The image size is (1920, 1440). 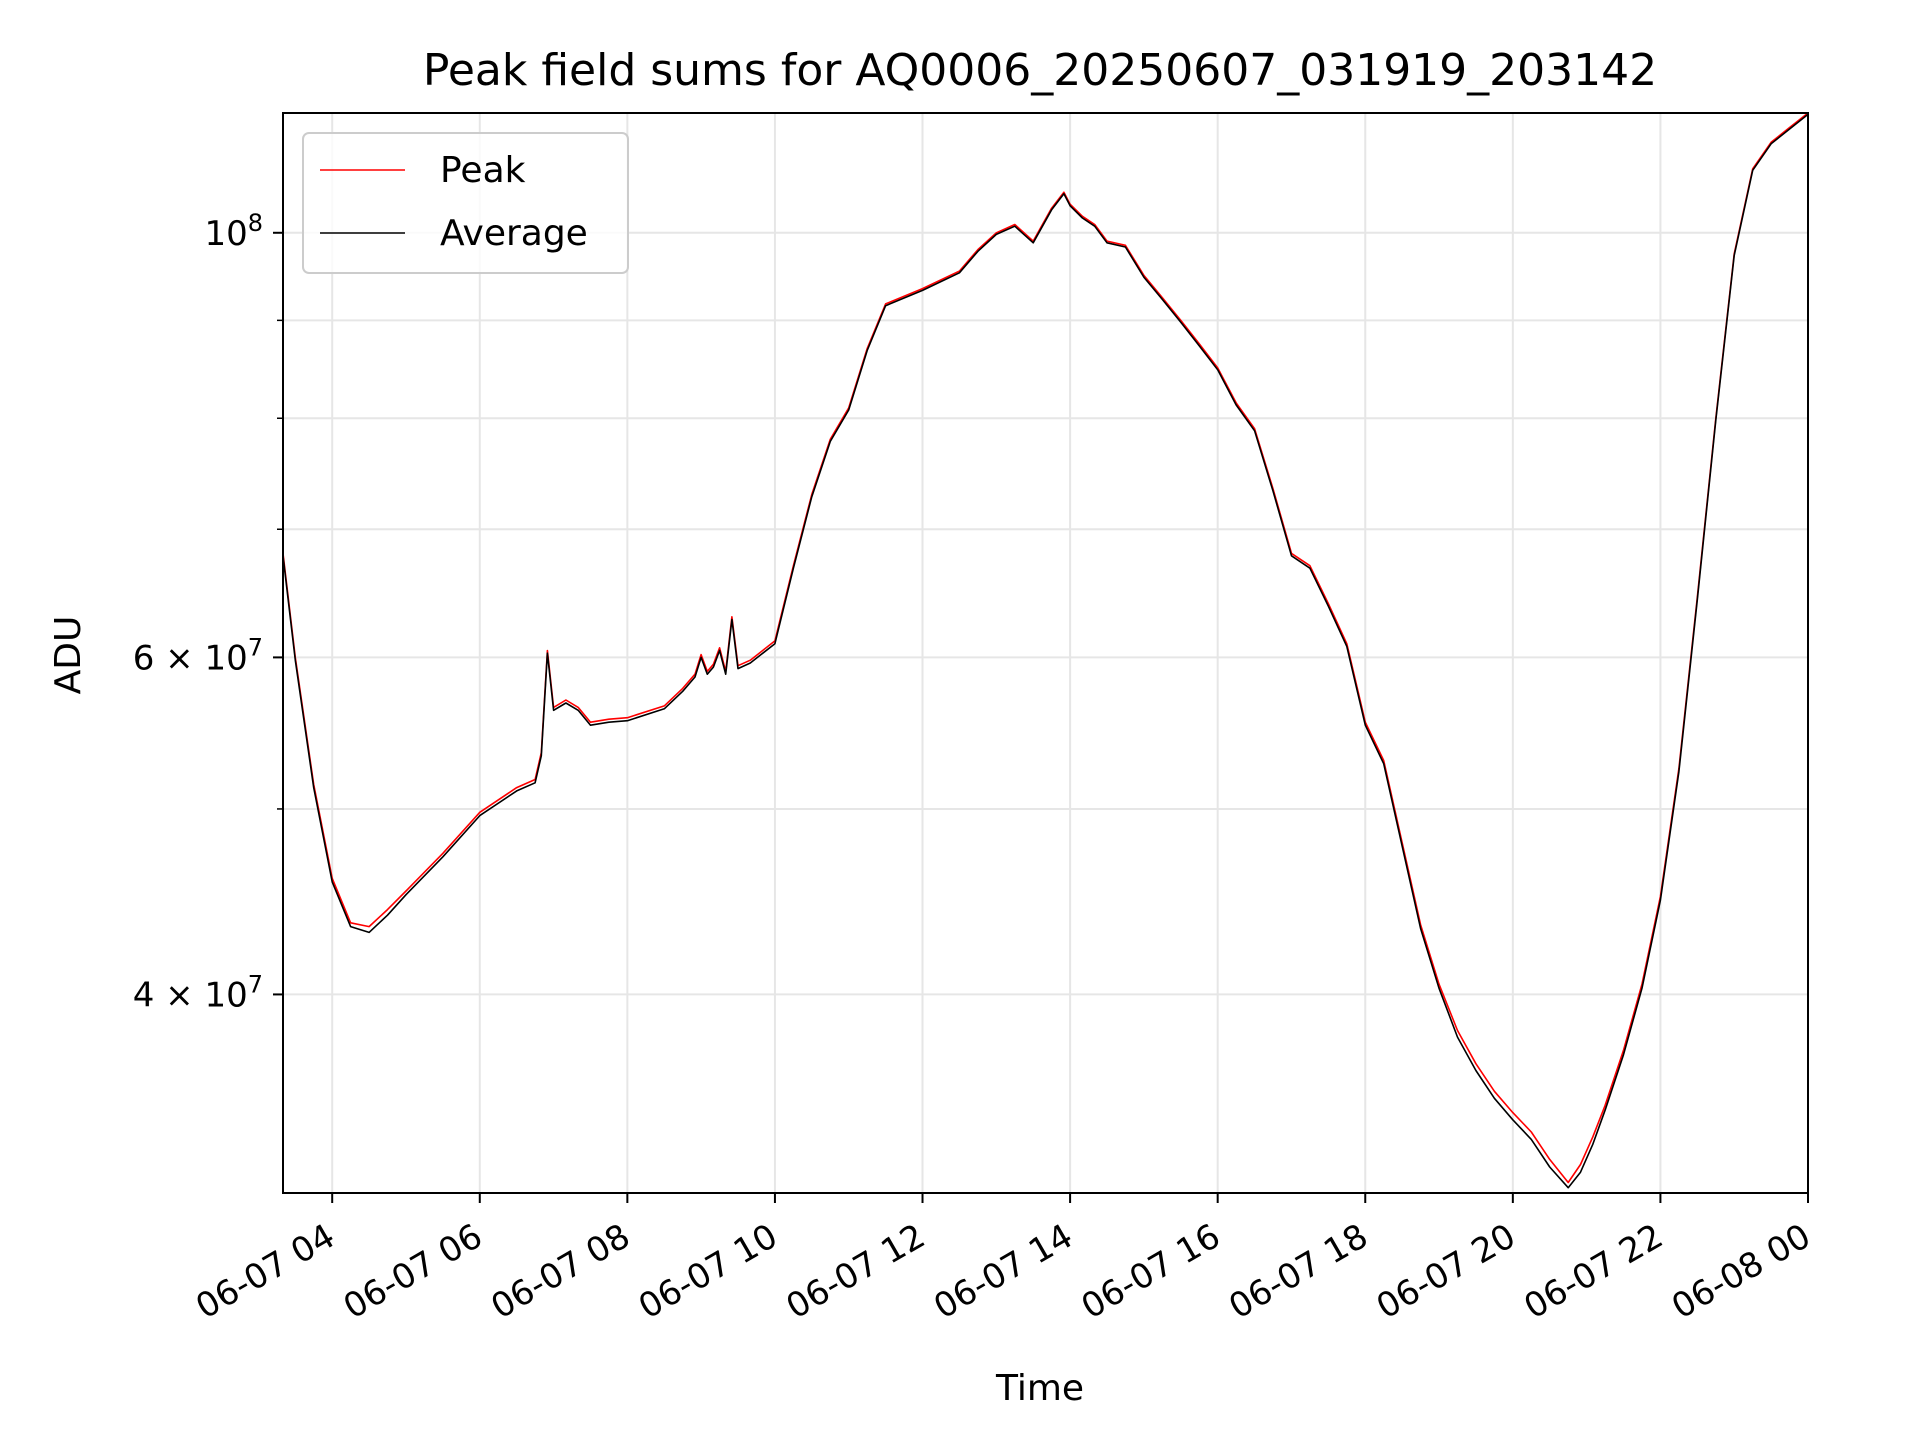 I want to click on x-tick-label: 06-07 06, so click(x=413, y=1271).